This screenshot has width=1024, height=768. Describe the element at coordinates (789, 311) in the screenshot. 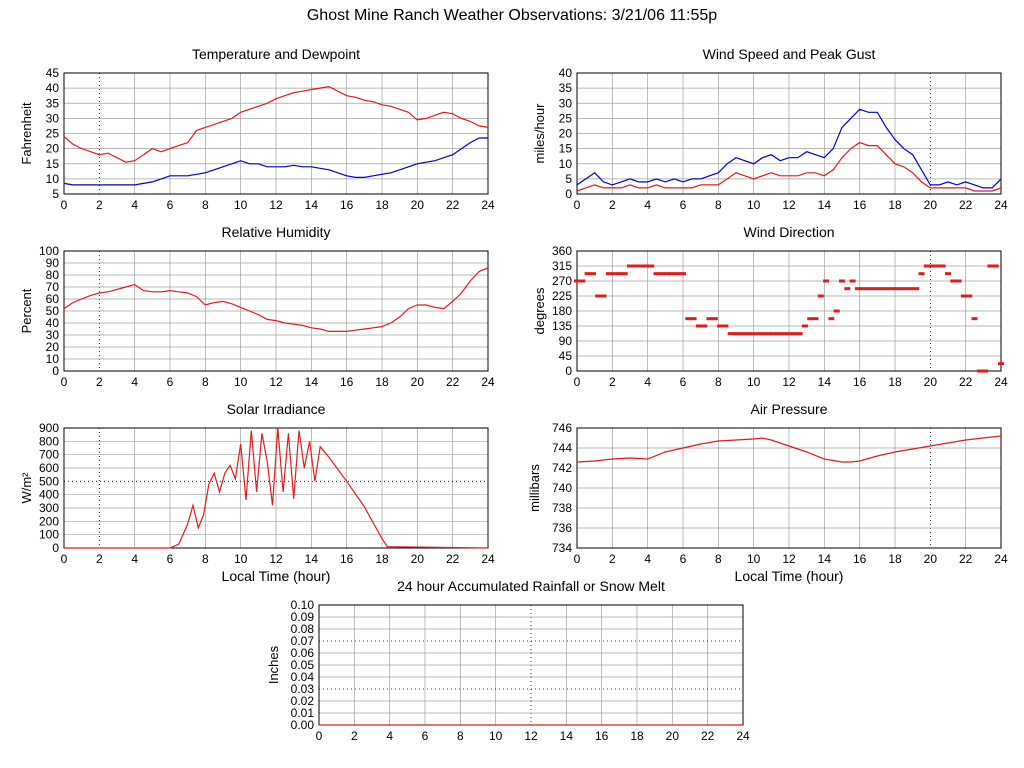

I see `grid` at that location.